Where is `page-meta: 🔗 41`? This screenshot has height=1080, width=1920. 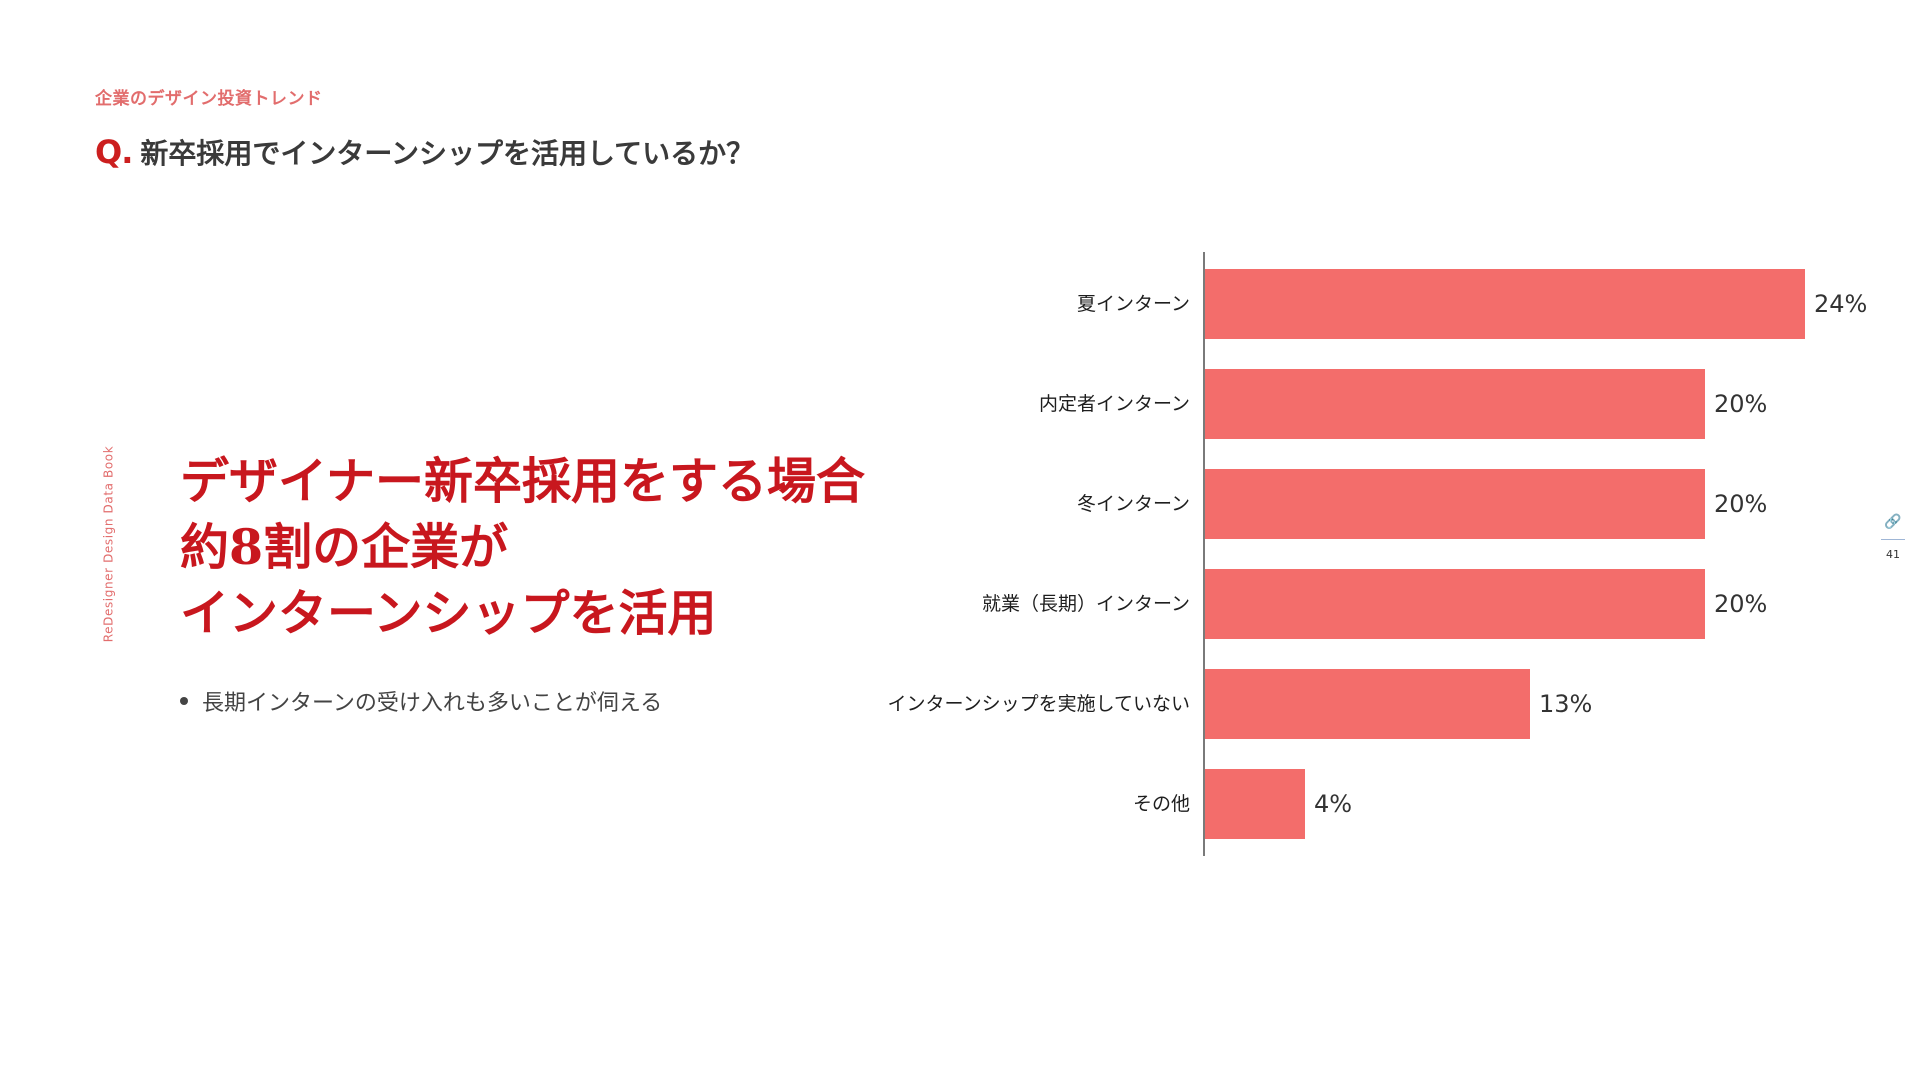 page-meta: 🔗 41 is located at coordinates (1893, 538).